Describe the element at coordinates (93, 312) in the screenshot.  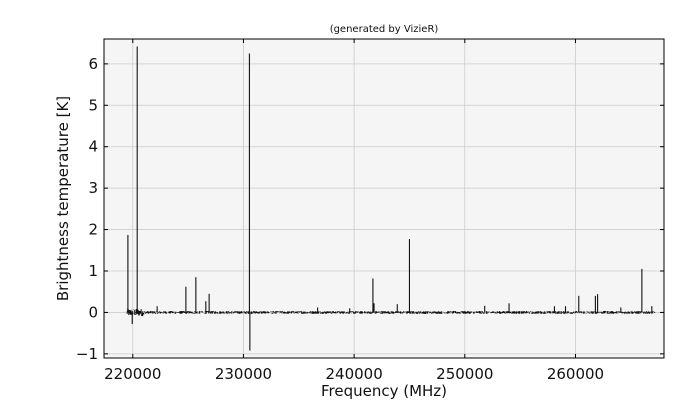
I see `y-tick-label: 0` at that location.